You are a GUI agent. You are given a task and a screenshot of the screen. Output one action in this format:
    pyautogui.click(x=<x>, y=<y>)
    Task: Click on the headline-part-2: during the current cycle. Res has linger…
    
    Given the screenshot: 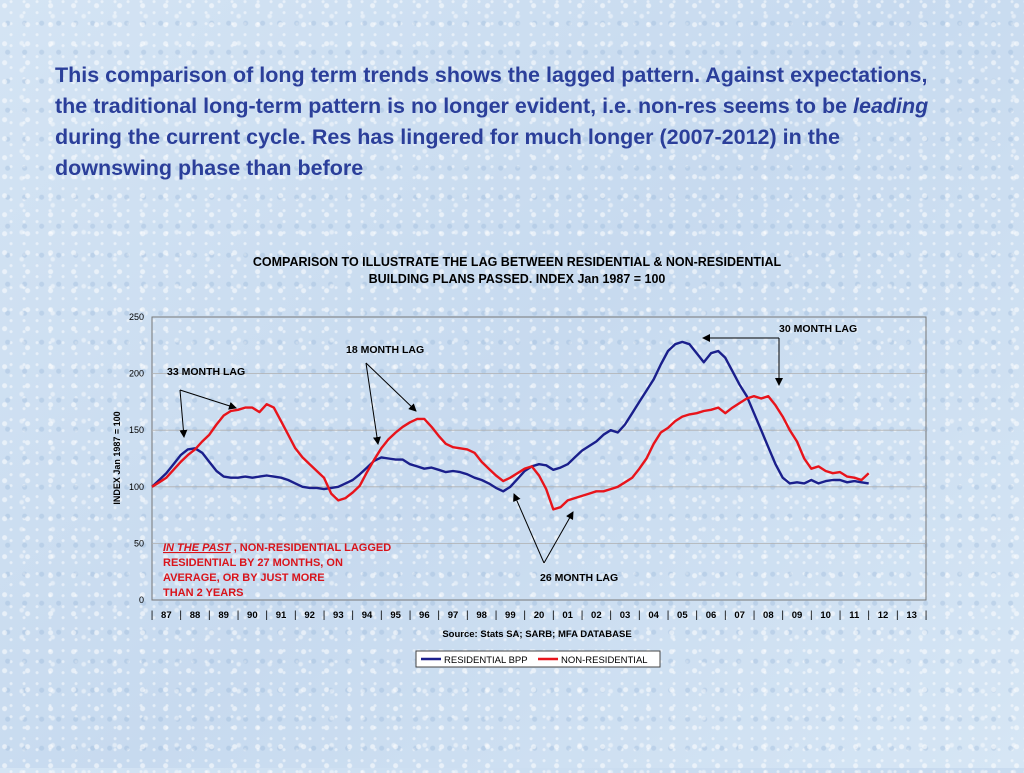 What is the action you would take?
    pyautogui.click(x=447, y=152)
    